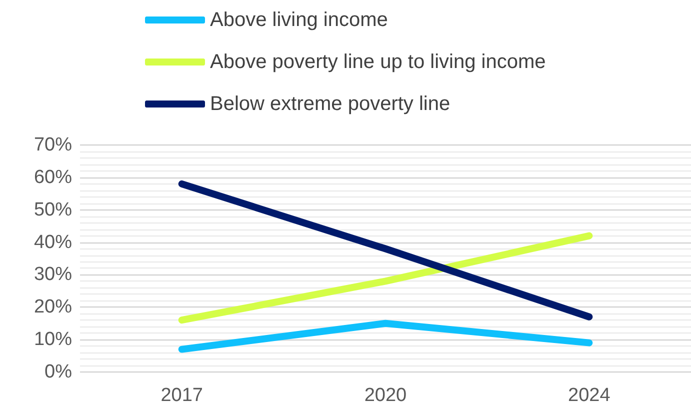 This screenshot has height=410, width=691. Describe the element at coordinates (53, 177) in the screenshot. I see `y-tick-label: 60%` at that location.